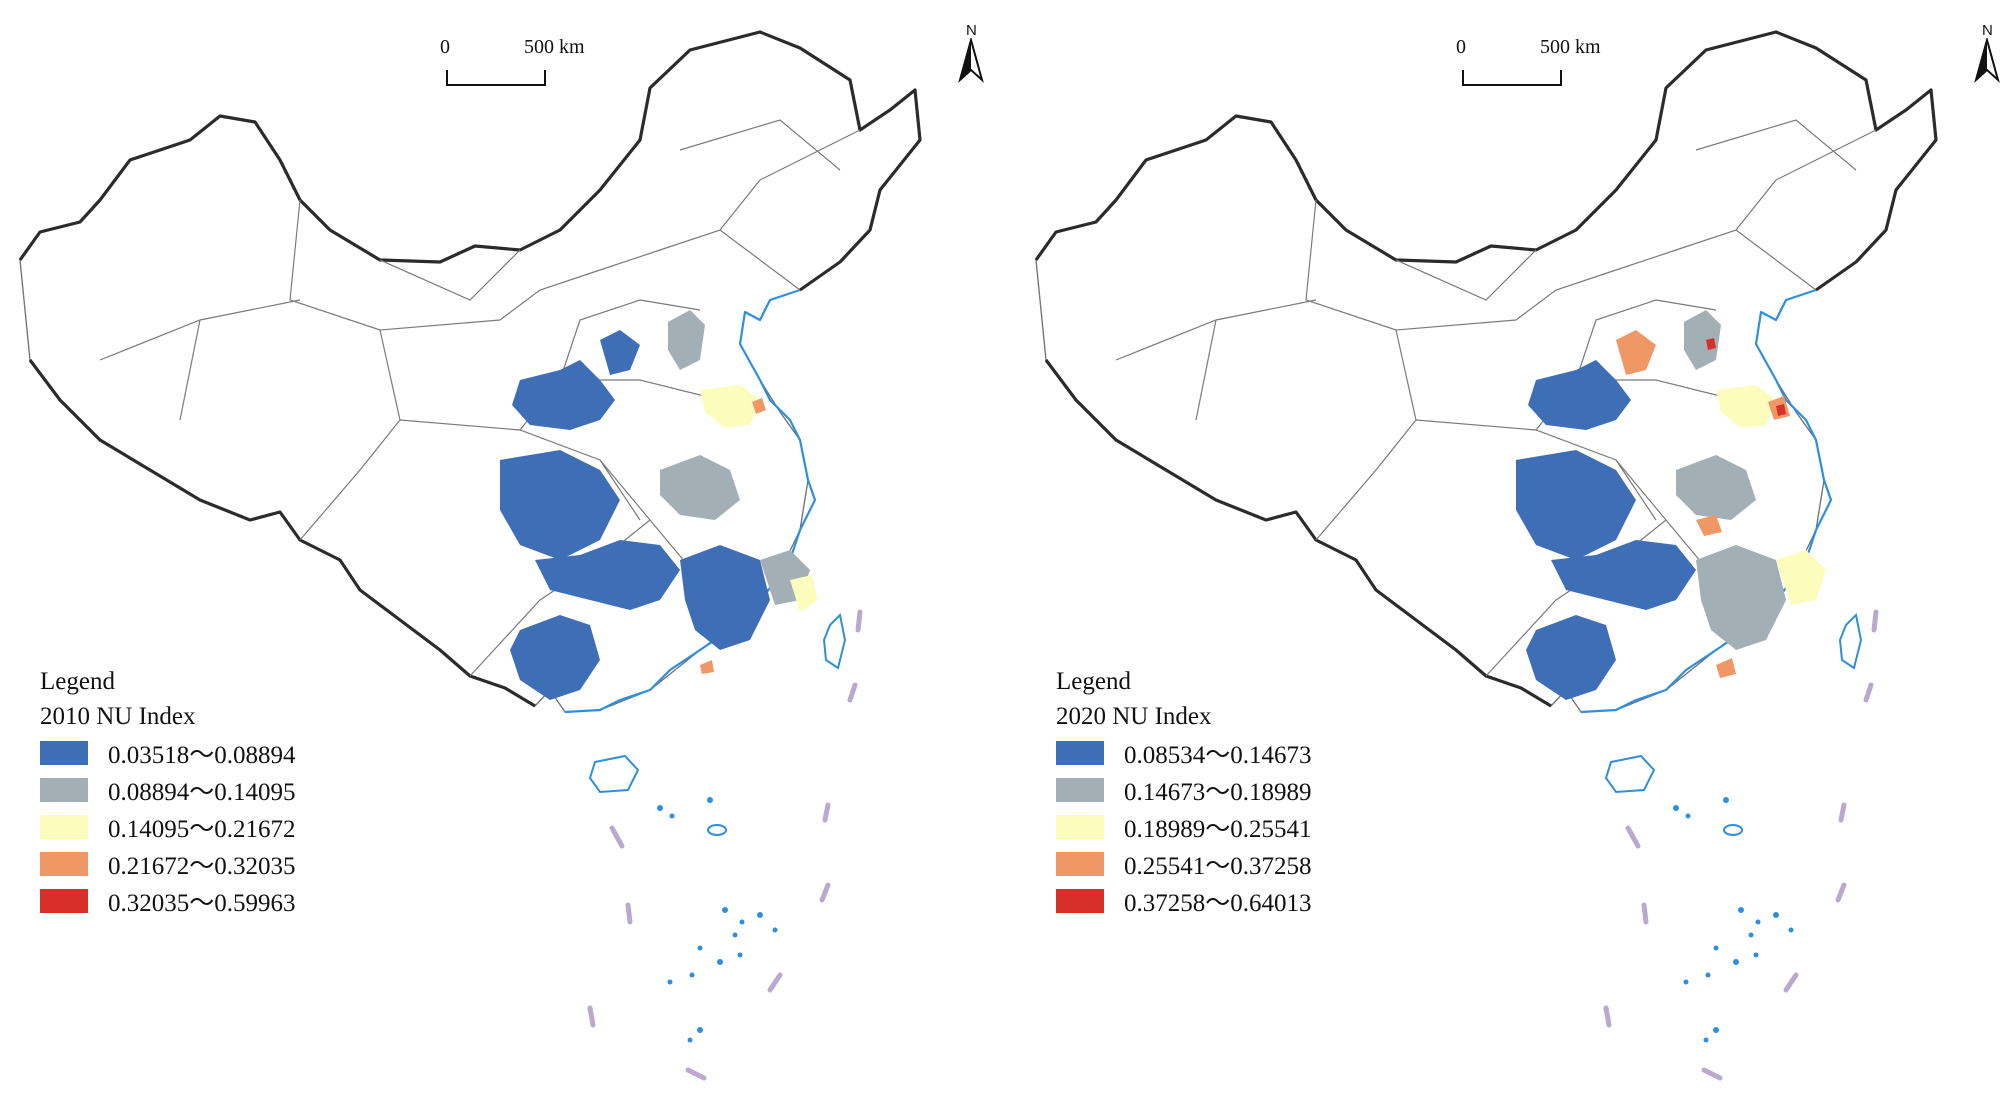 The height and width of the screenshot is (1096, 2008). I want to click on legend-range-label: 0.08894～0.14095, so click(202, 792).